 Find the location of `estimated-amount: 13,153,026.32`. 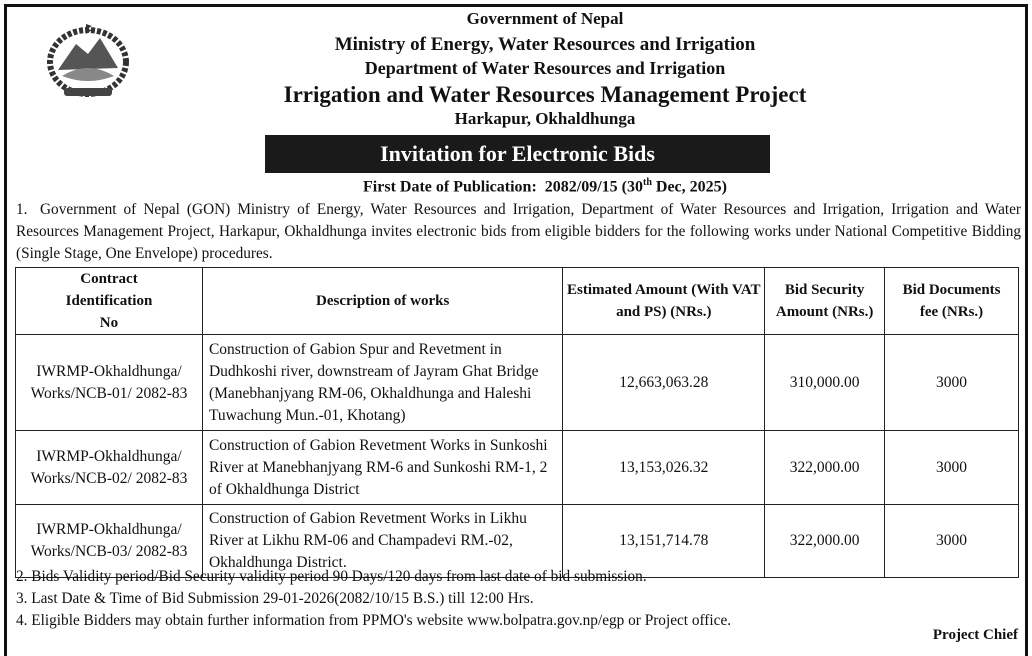

estimated-amount: 13,153,026.32 is located at coordinates (664, 467).